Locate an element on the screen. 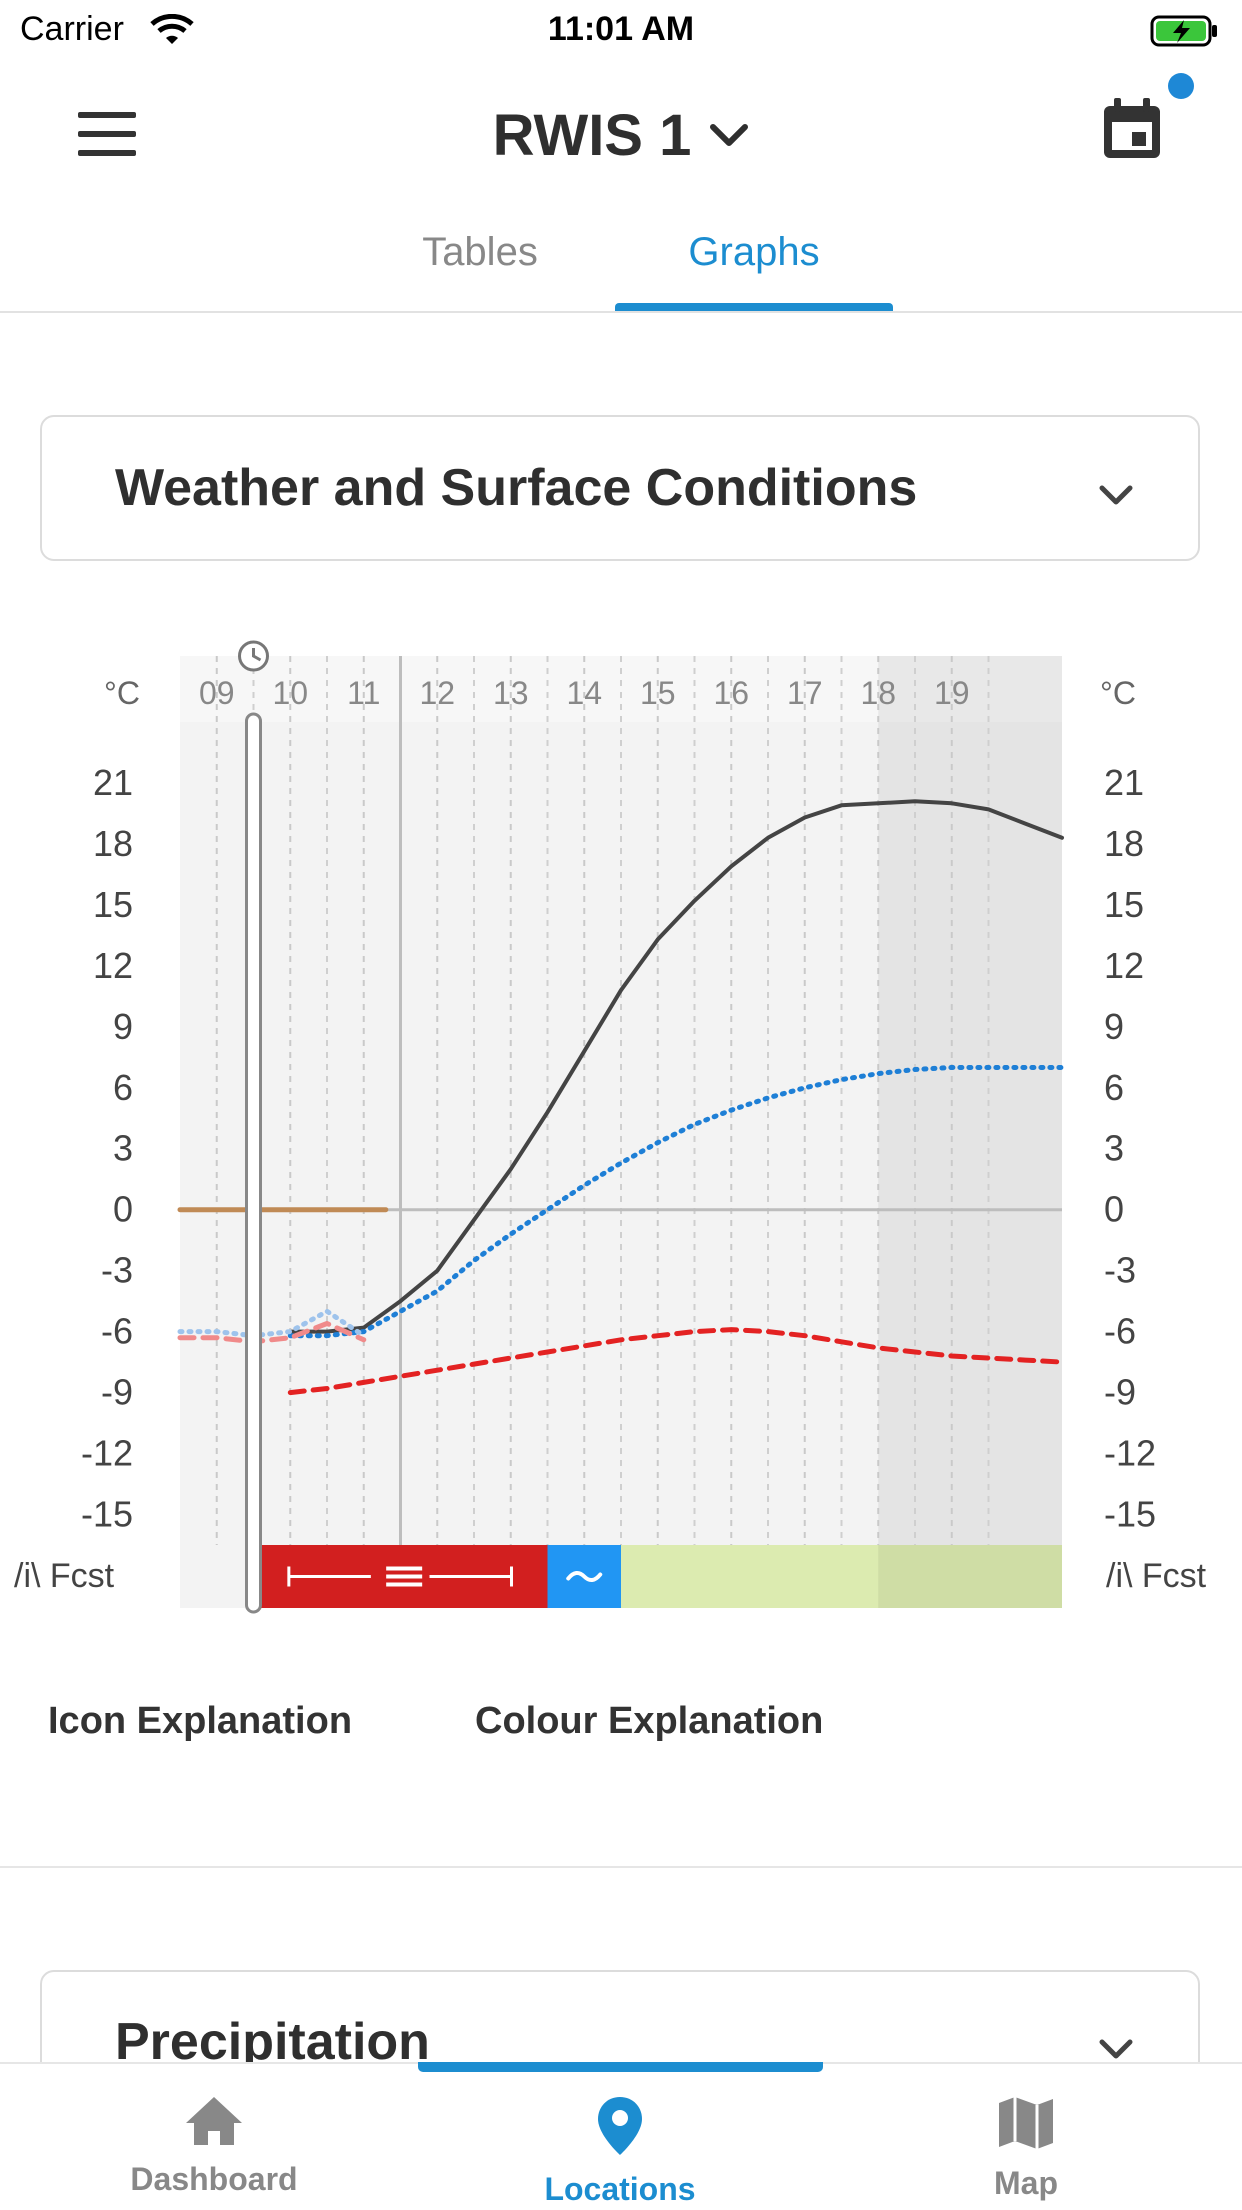  battery-icon is located at coordinates (1183, 31).